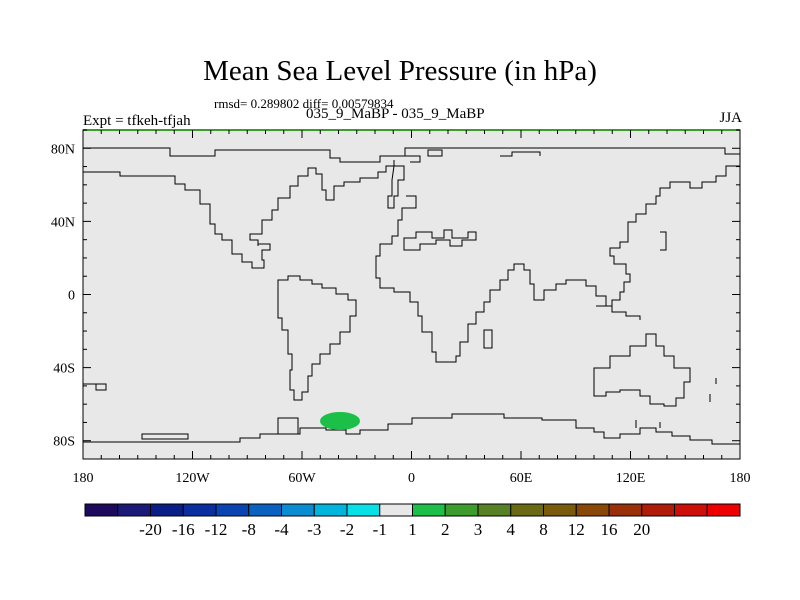 The width and height of the screenshot is (800, 600). Describe the element at coordinates (648, 424) in the screenshot. I see `coast-antarctic-small` at that location.